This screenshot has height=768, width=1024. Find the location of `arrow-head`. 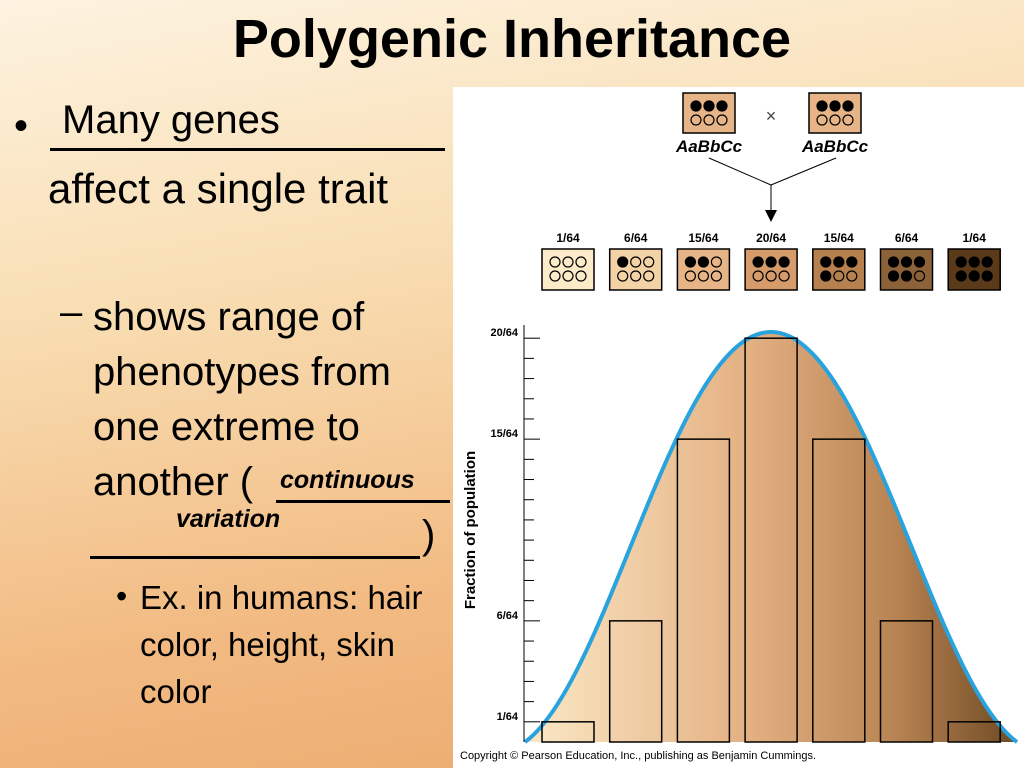

arrow-head is located at coordinates (771, 216).